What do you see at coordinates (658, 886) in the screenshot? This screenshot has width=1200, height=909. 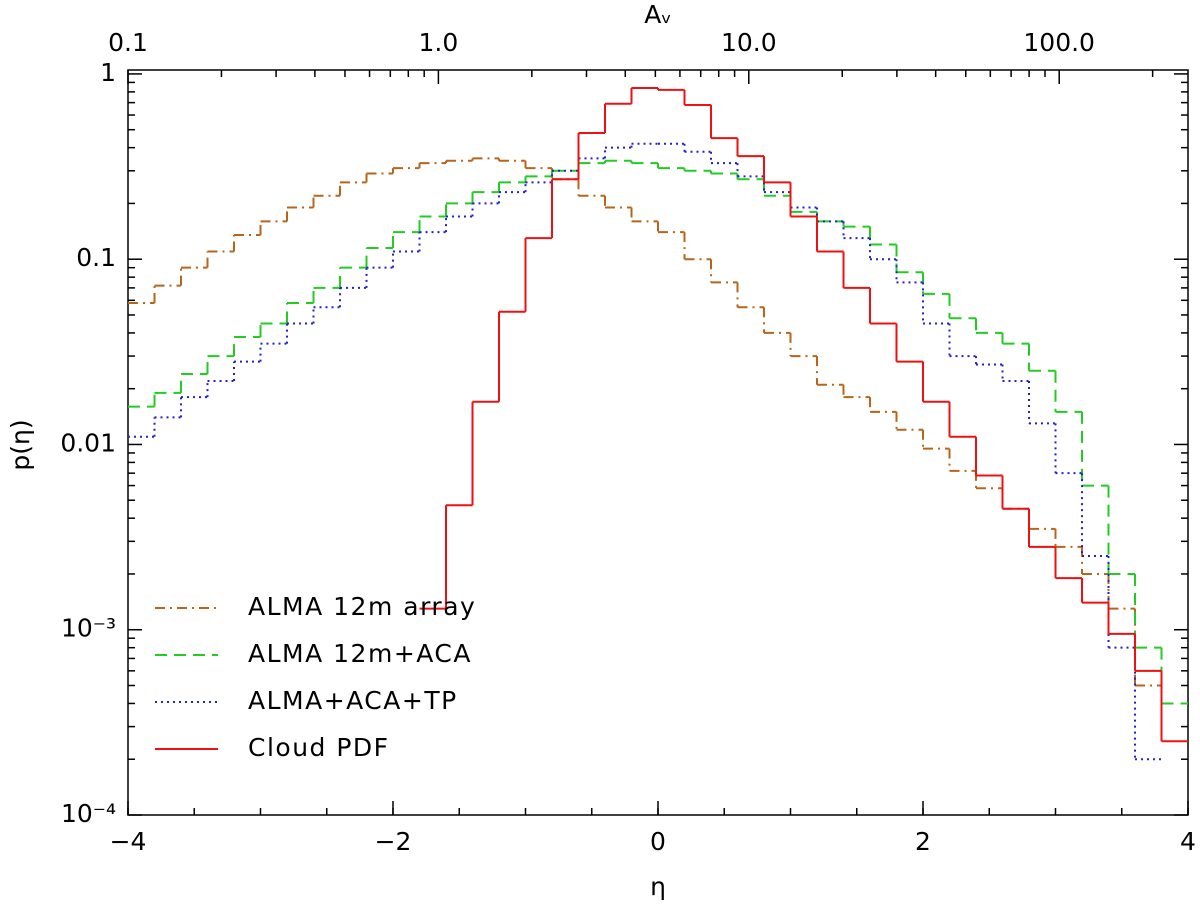 I see `x-axis-label: η` at bounding box center [658, 886].